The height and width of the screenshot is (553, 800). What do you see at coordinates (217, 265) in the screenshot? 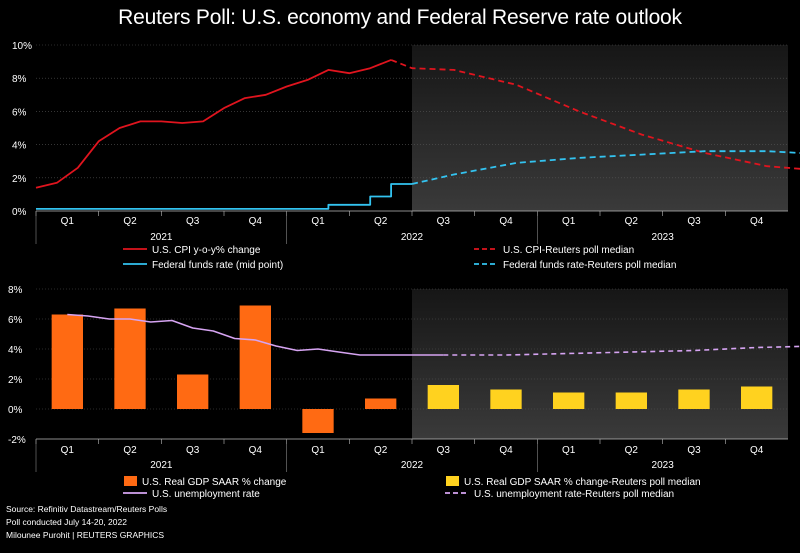
I see `legend-label: Federal funds rate (mid point)` at bounding box center [217, 265].